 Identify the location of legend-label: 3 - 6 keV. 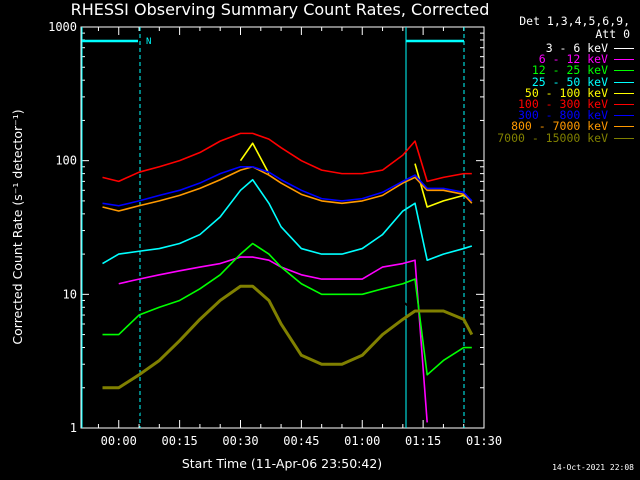
(576, 48).